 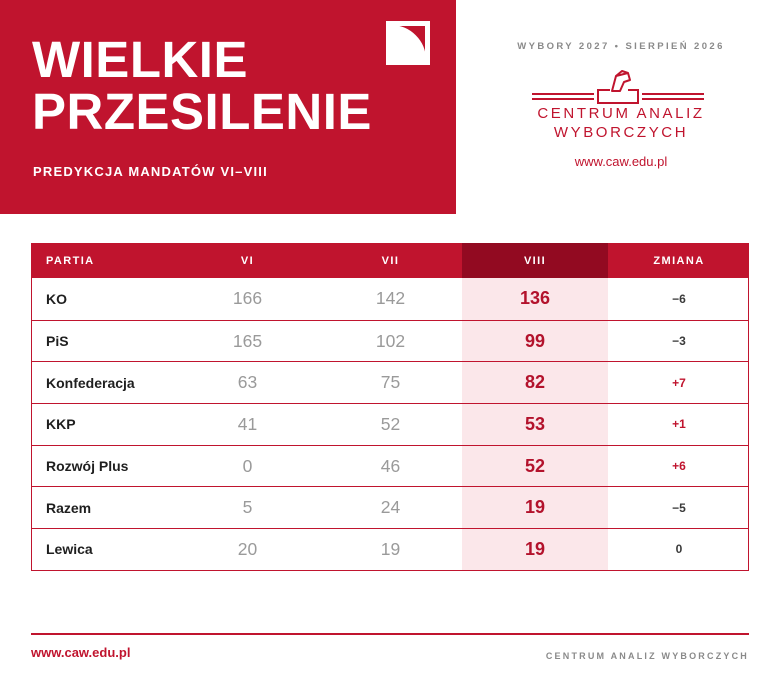 What do you see at coordinates (679, 466) in the screenshot?
I see `change-cell: +6` at bounding box center [679, 466].